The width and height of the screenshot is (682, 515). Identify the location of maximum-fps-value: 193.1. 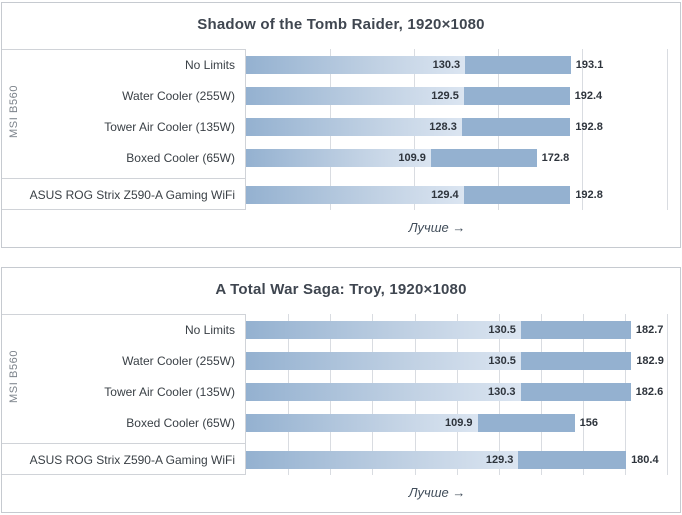
(589, 64).